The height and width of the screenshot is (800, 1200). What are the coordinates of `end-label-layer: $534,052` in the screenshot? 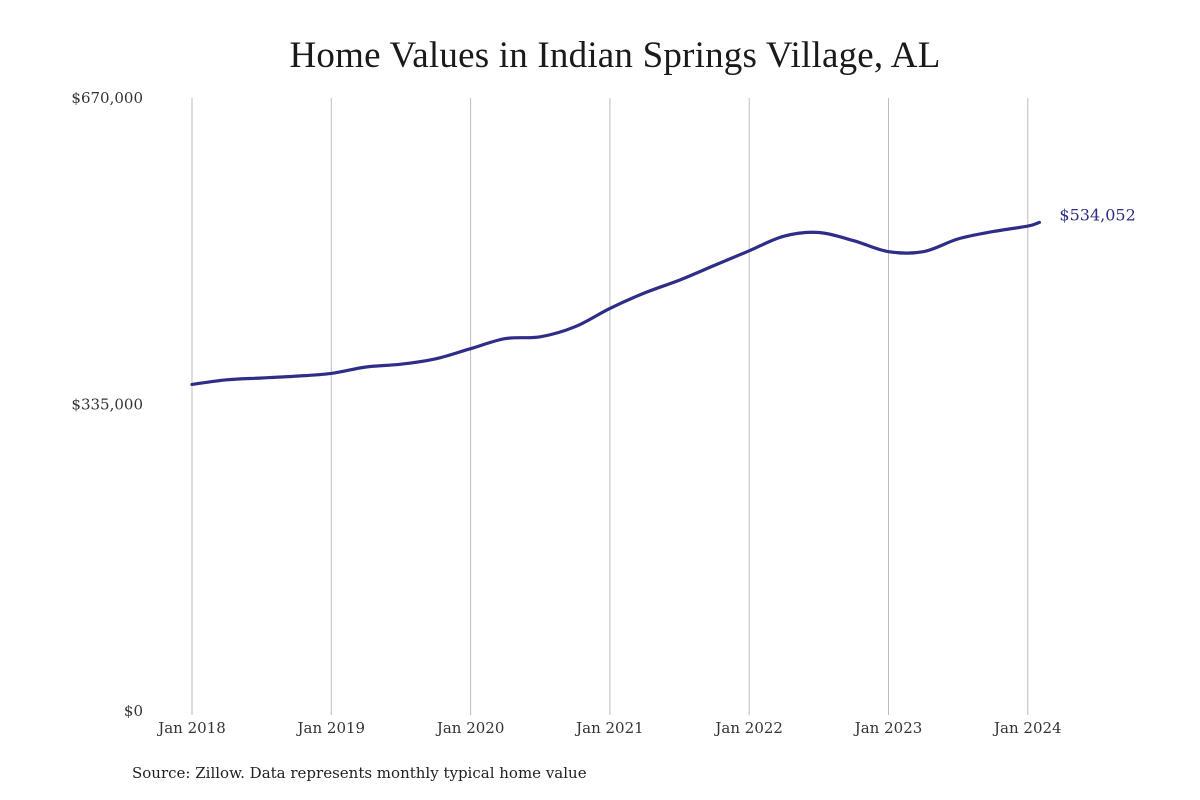 It's located at (1097, 214).